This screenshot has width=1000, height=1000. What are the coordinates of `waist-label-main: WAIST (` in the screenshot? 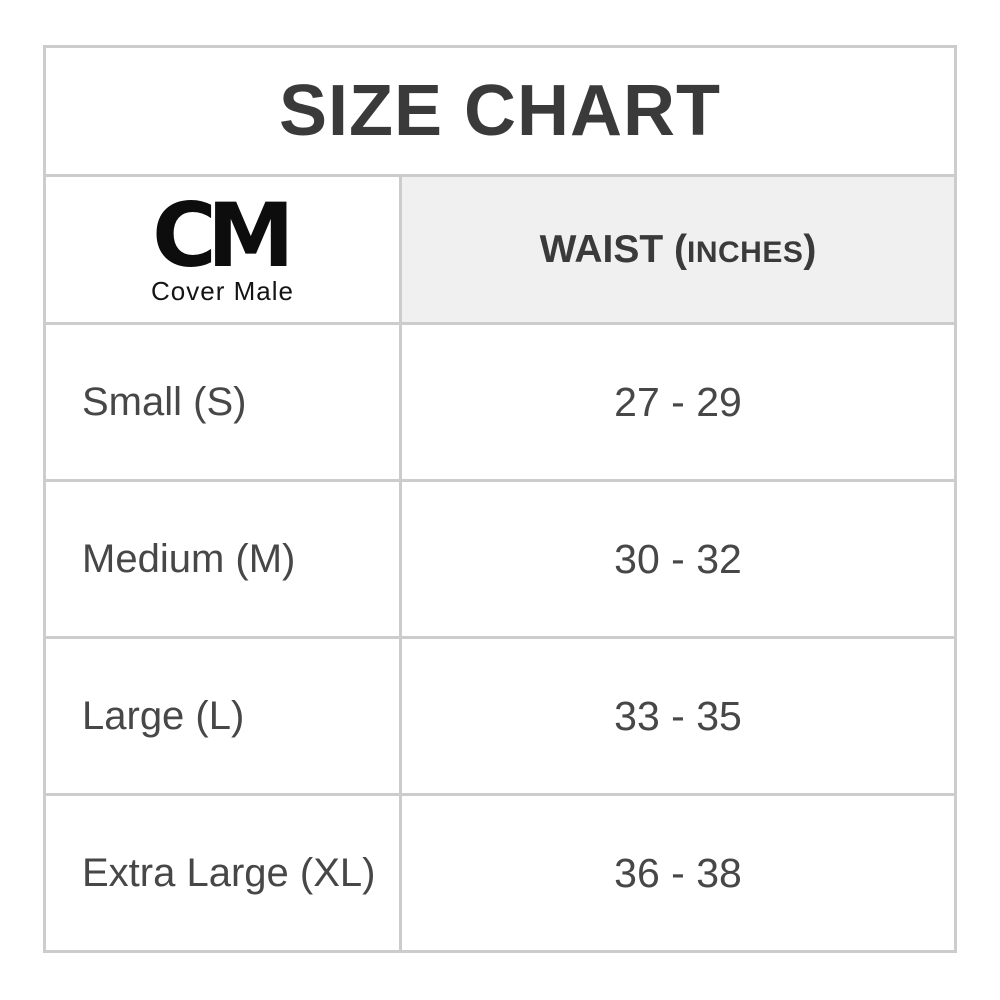 It's located at (613, 249).